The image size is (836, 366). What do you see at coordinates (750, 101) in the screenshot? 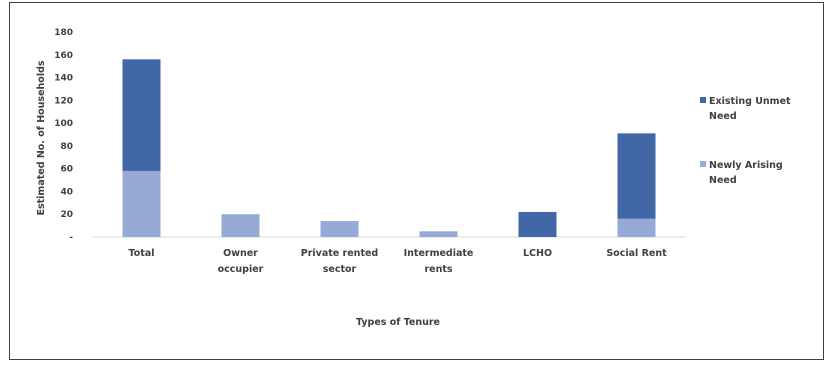
I see `legend-label: Existing Unmet` at bounding box center [750, 101].